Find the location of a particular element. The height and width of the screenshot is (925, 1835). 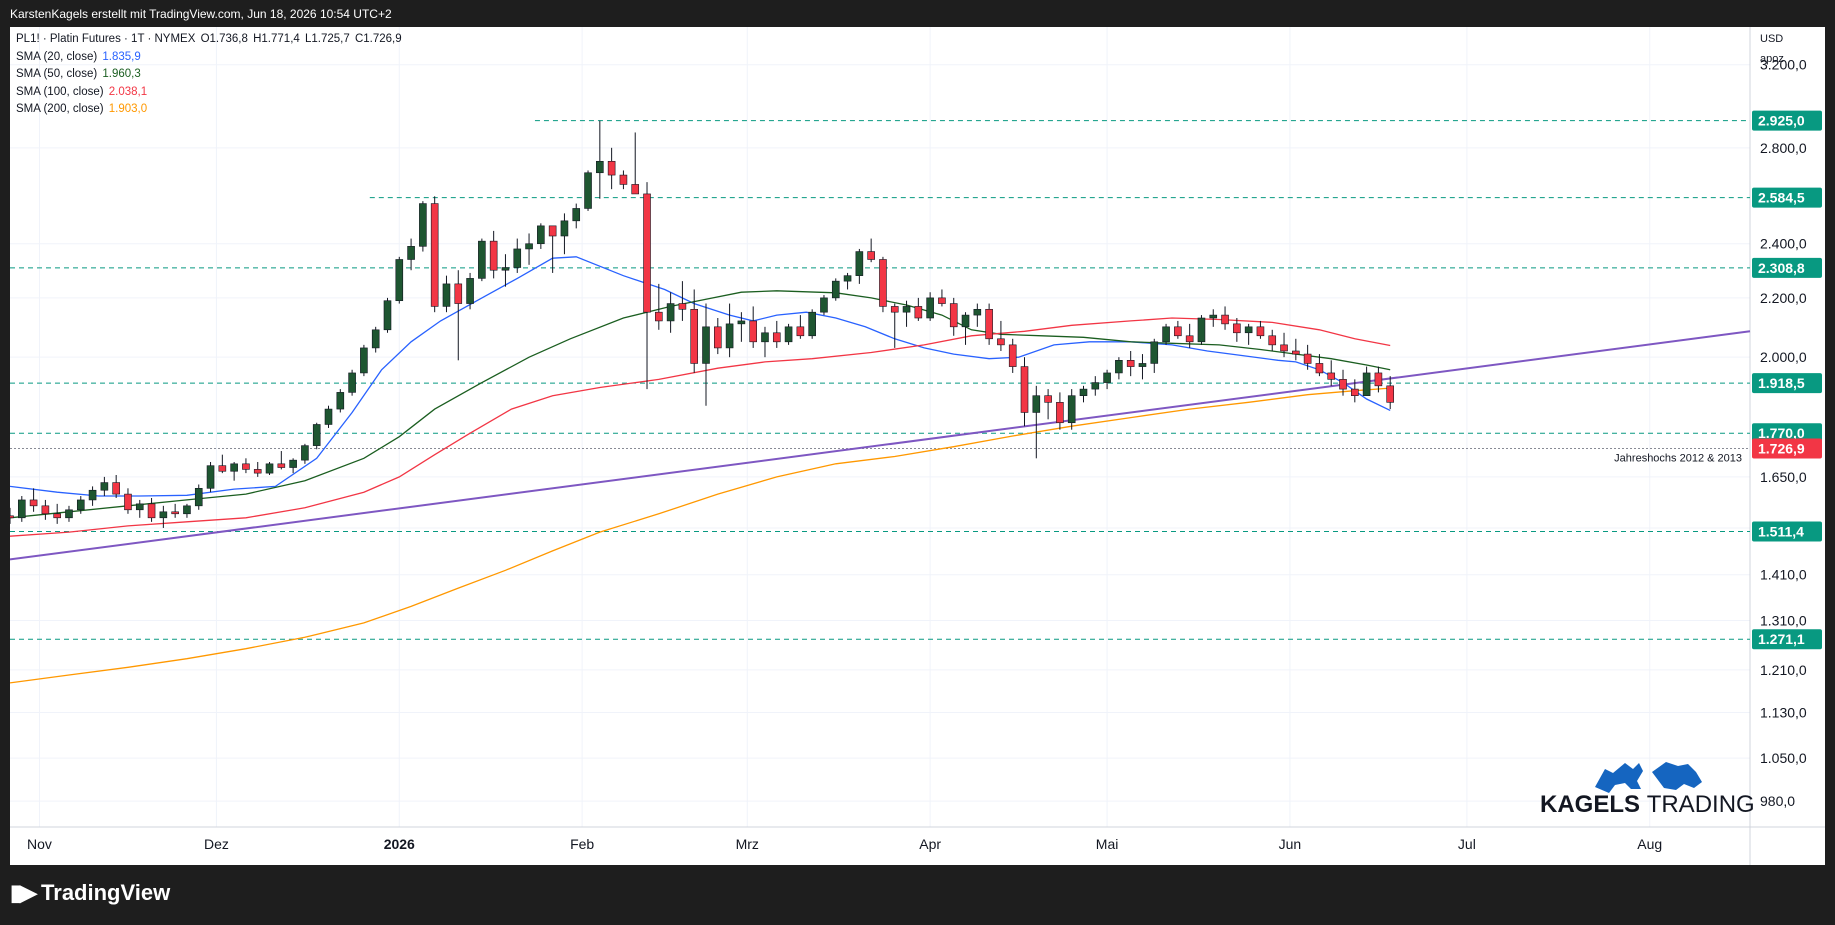

legend-sma-200: SMA (200, close) 1.903,0 is located at coordinates (209, 110).